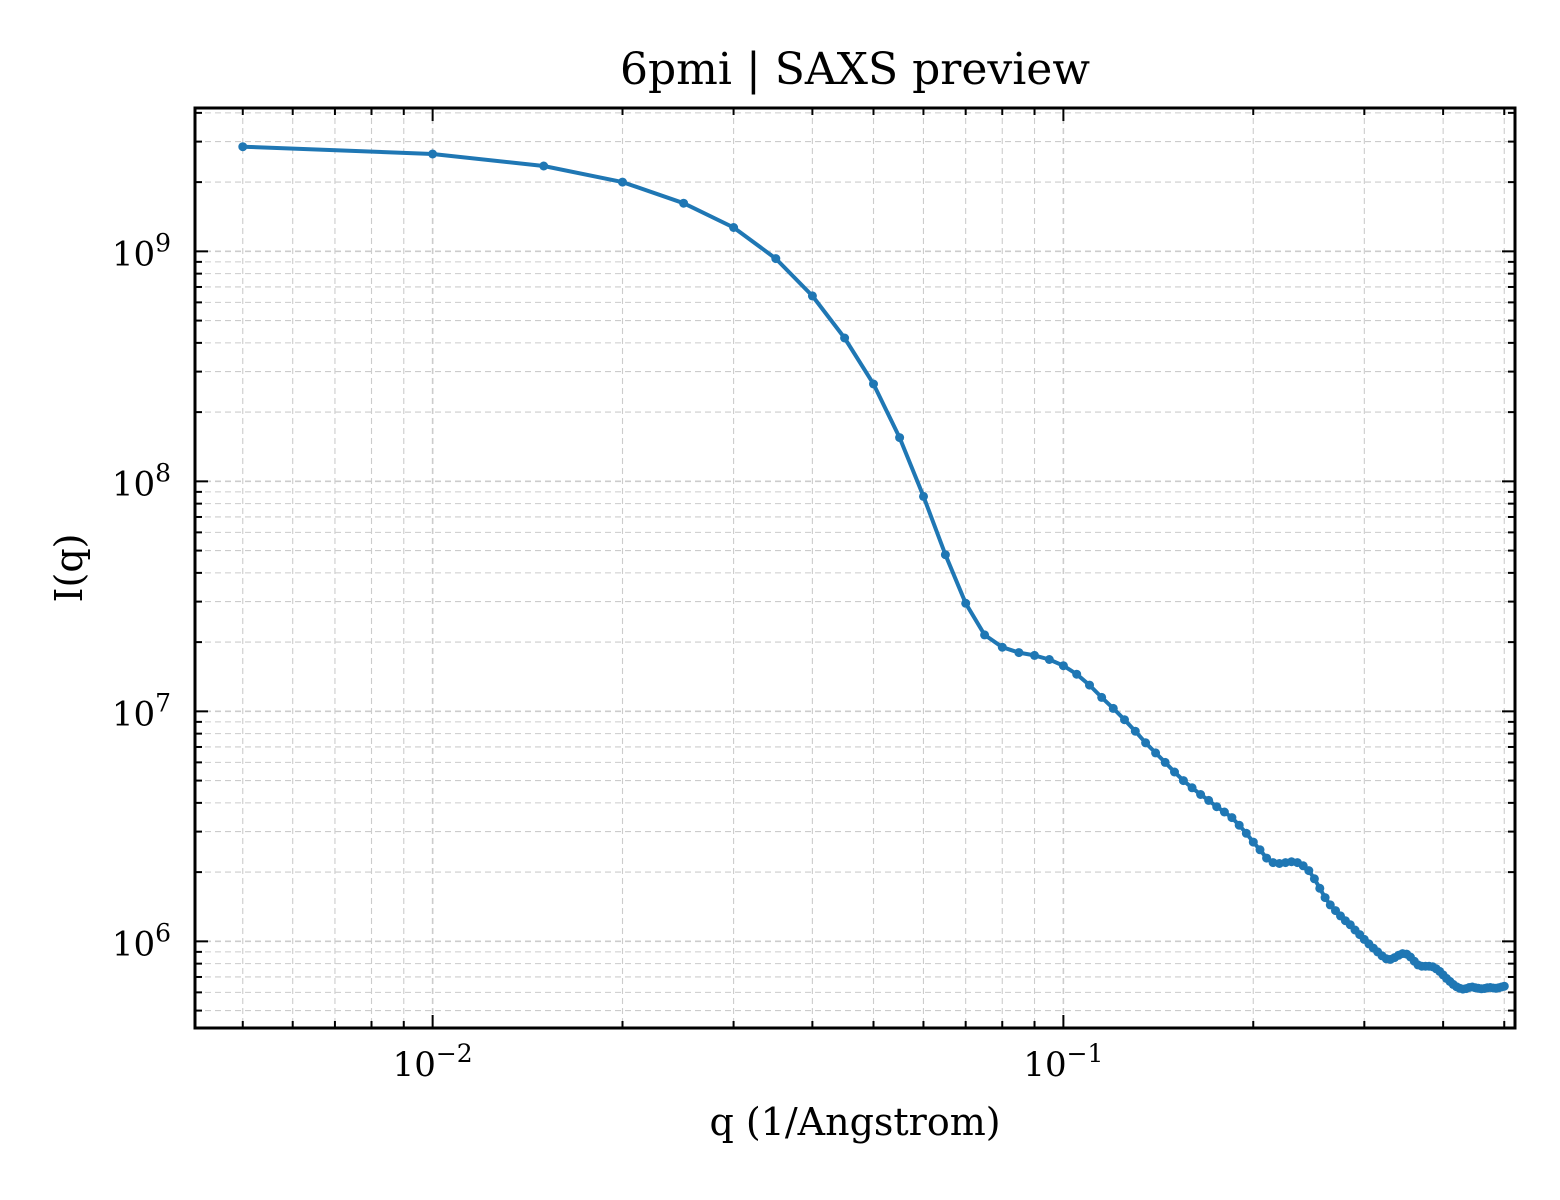  I want to click on y-tick-label: 10⁸, so click(141, 481).